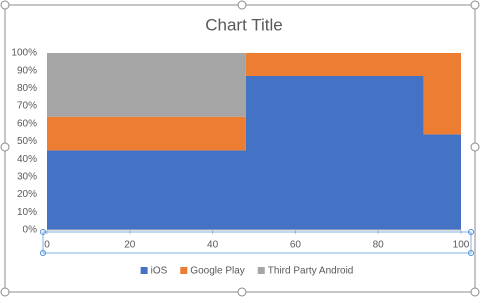 This screenshot has width=490, height=303. What do you see at coordinates (379, 245) in the screenshot?
I see `x-tick-label: 80` at bounding box center [379, 245].